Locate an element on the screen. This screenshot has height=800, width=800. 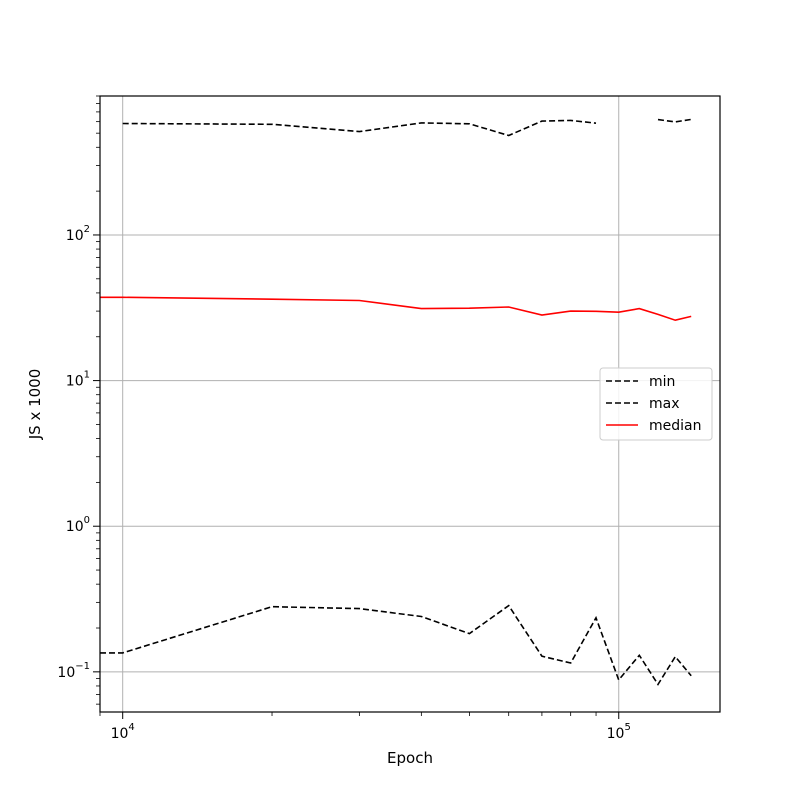
series-line-median is located at coordinates (396, 309).